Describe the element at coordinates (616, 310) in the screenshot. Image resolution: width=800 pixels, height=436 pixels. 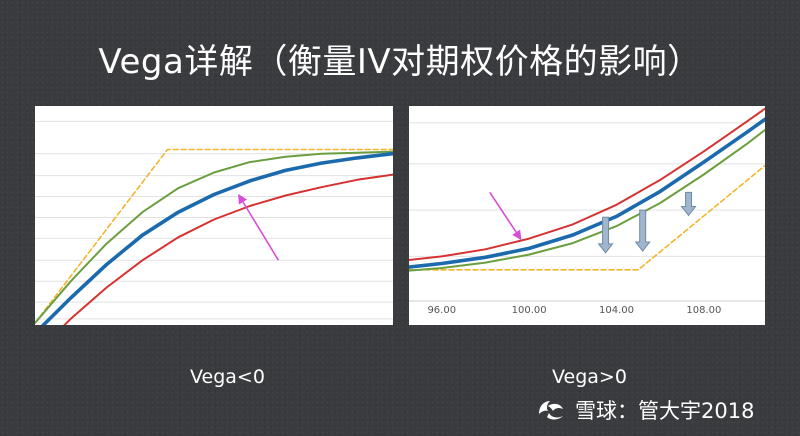
I see `x-tick-label: 104.00` at that location.